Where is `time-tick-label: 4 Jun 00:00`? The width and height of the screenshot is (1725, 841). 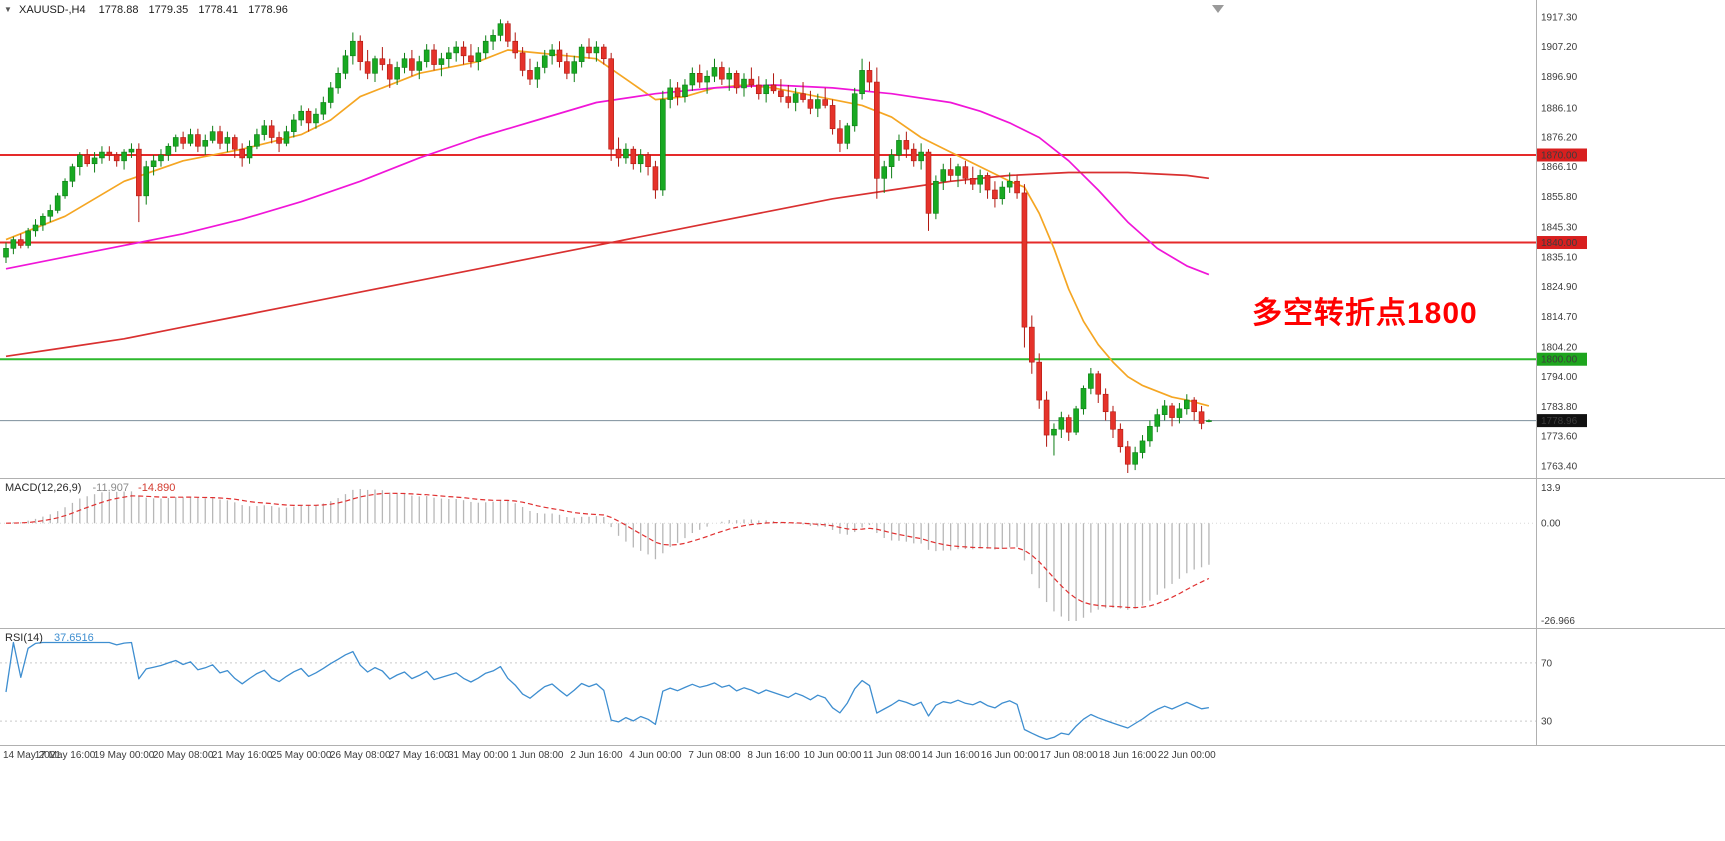 time-tick-label: 4 Jun 00:00 is located at coordinates (655, 755).